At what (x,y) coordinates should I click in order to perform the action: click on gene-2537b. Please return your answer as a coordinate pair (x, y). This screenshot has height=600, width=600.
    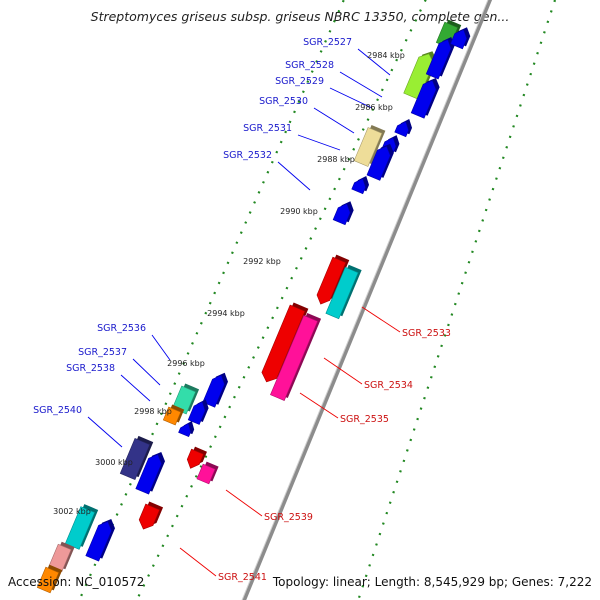
    Looking at the image, I should click on (198, 412).